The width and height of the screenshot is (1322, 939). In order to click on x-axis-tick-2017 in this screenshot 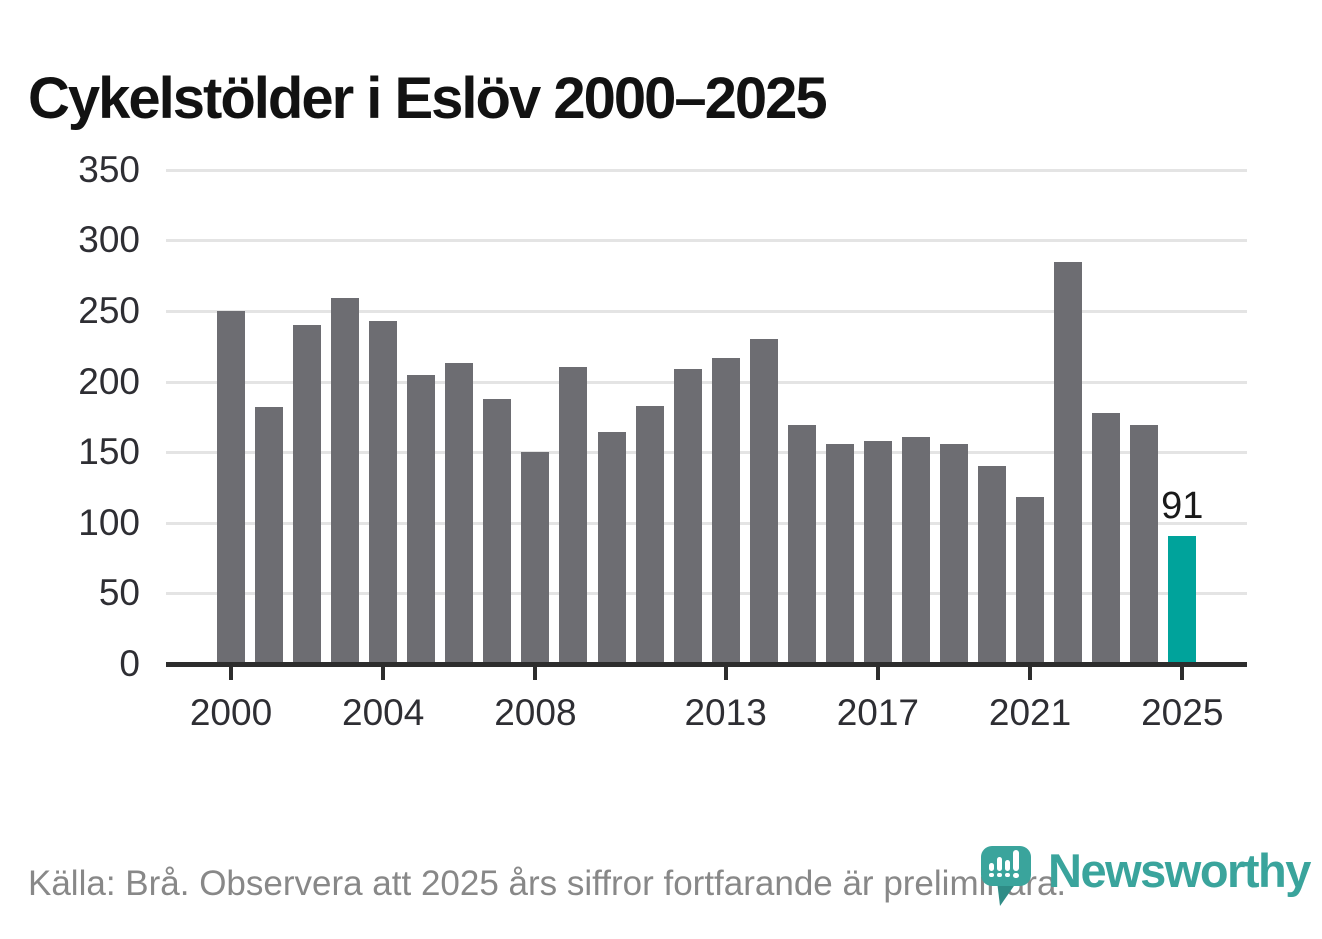, I will do `click(877, 673)`.